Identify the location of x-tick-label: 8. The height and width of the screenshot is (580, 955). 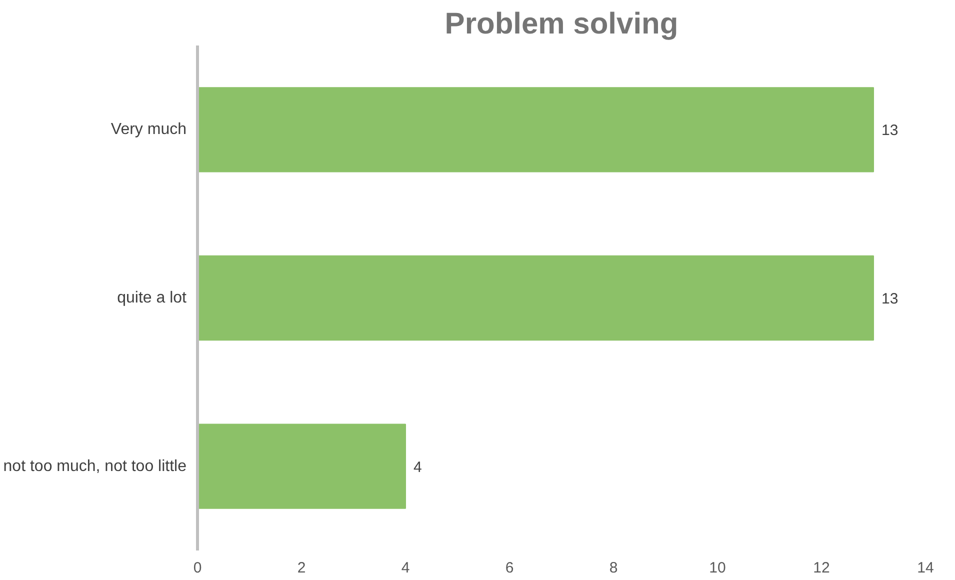
(613, 568).